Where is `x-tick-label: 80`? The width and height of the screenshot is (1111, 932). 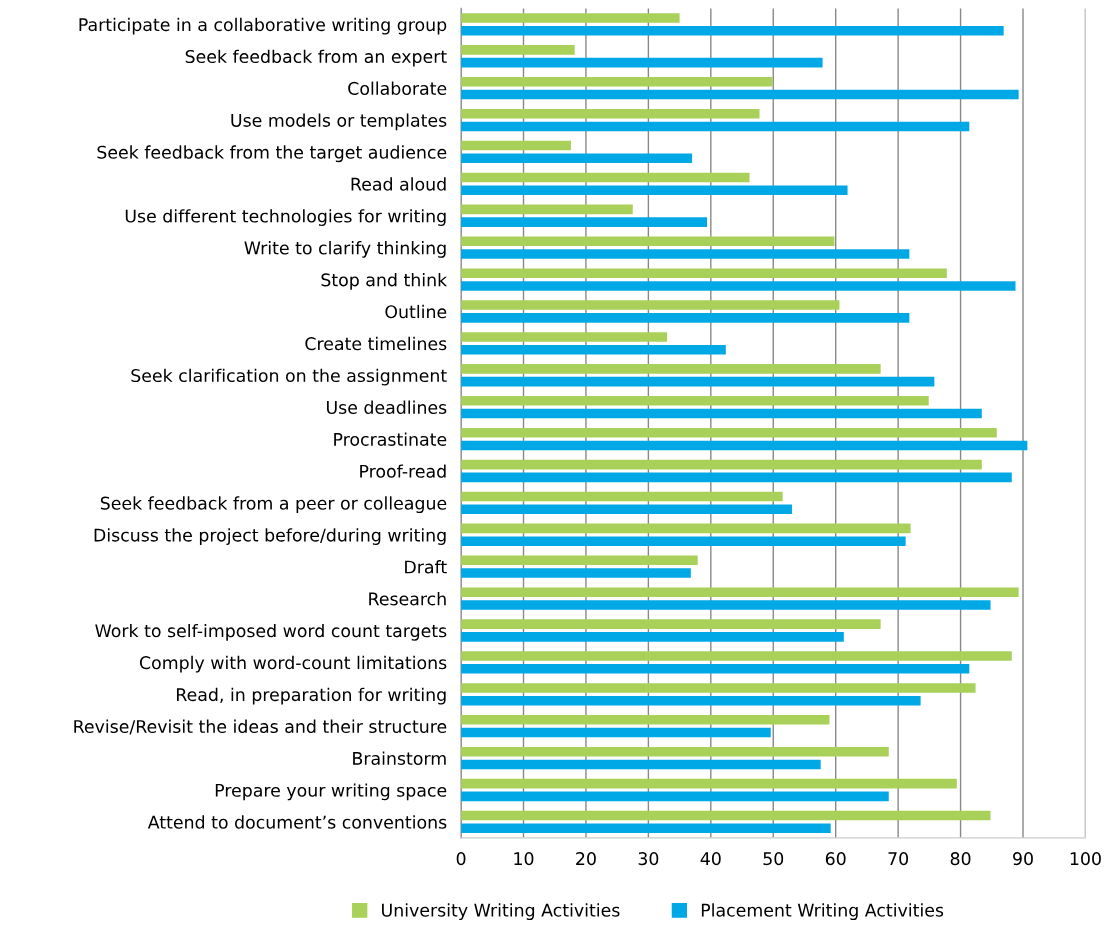 x-tick-label: 80 is located at coordinates (960, 859).